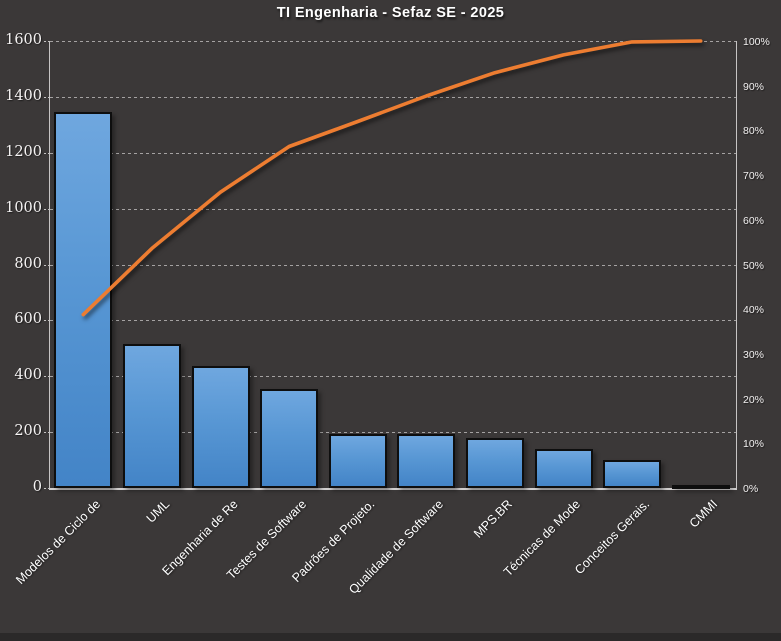 The width and height of the screenshot is (781, 641). Describe the element at coordinates (493, 519) in the screenshot. I see `category-label: MPS.BR` at that location.